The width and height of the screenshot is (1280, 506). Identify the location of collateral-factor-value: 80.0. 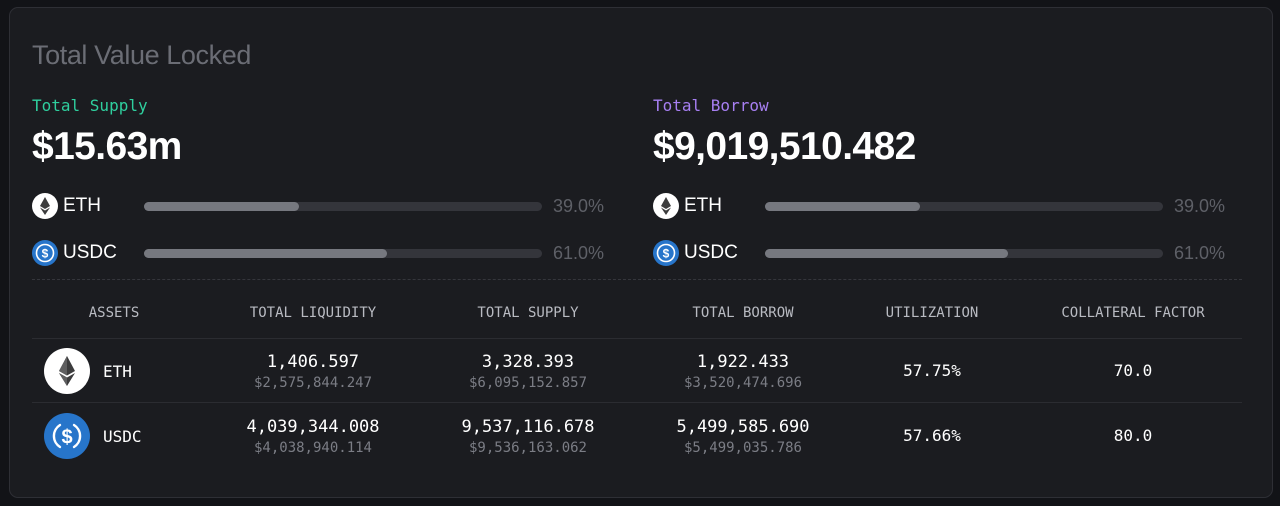
(1133, 435).